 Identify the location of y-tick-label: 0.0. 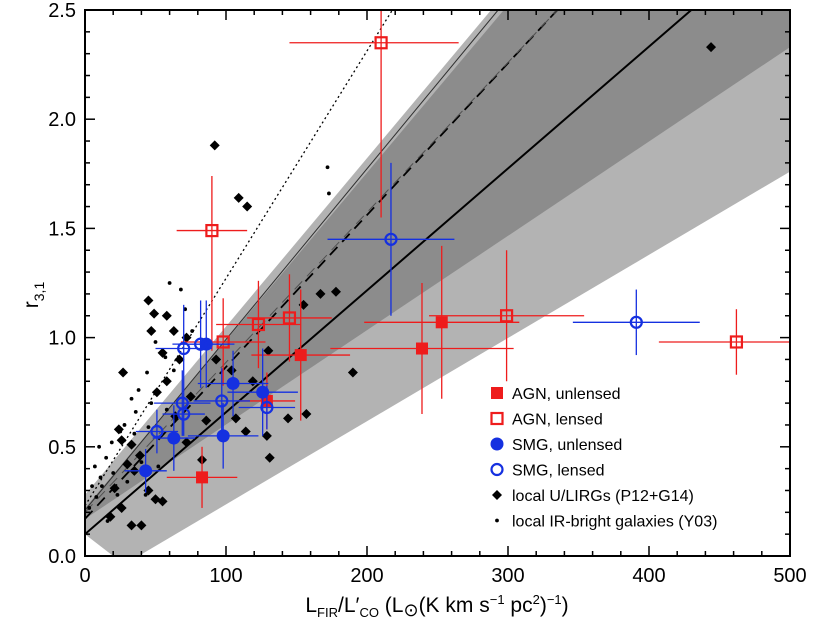
(62, 557).